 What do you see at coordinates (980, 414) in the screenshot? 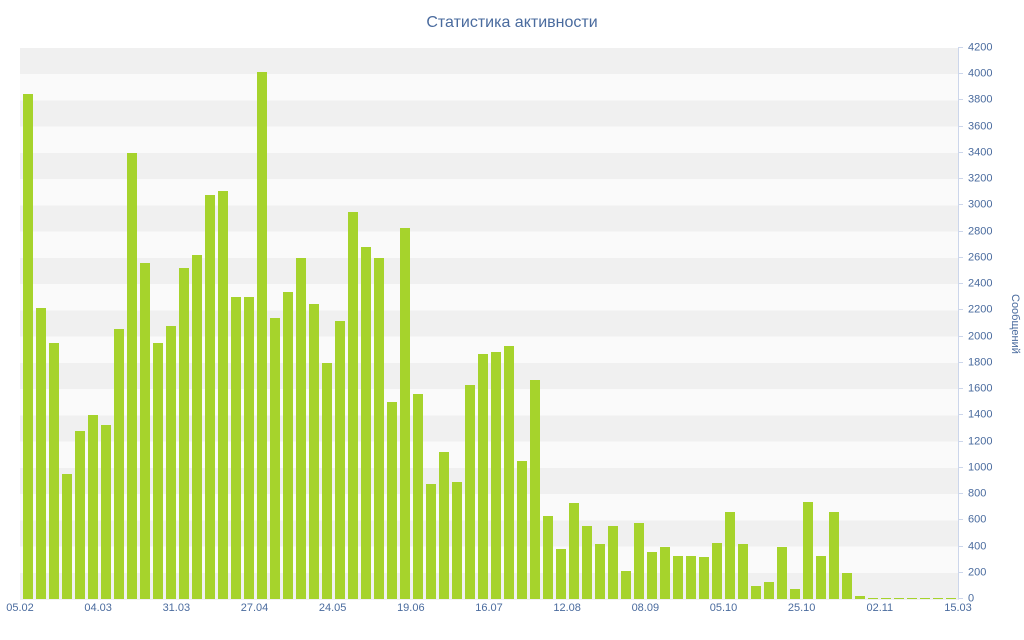
I see `y-tick-label: 1400` at bounding box center [980, 414].